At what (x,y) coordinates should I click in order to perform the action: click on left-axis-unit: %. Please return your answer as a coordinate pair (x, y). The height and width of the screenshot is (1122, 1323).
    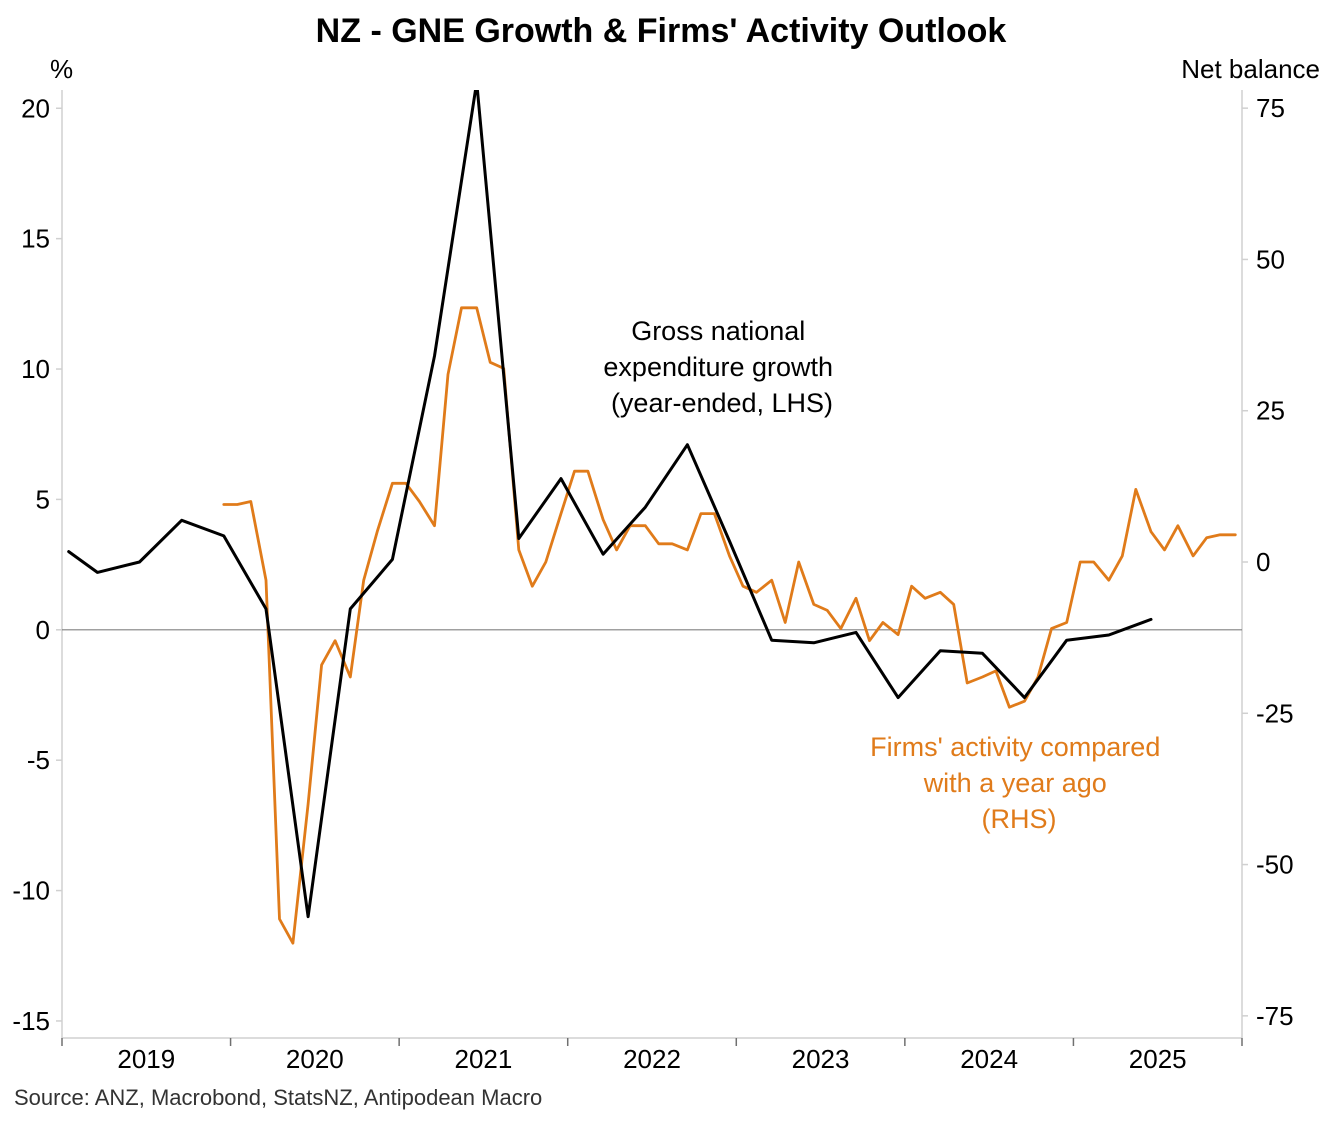
    Looking at the image, I should click on (61, 69).